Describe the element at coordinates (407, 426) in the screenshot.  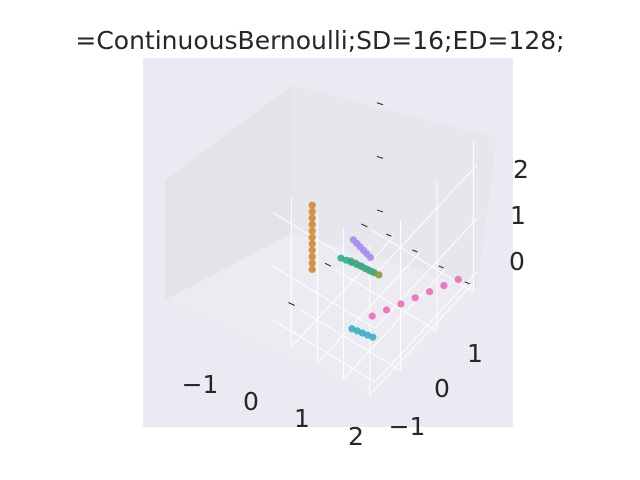
I see `y-tick-label: −1` at that location.